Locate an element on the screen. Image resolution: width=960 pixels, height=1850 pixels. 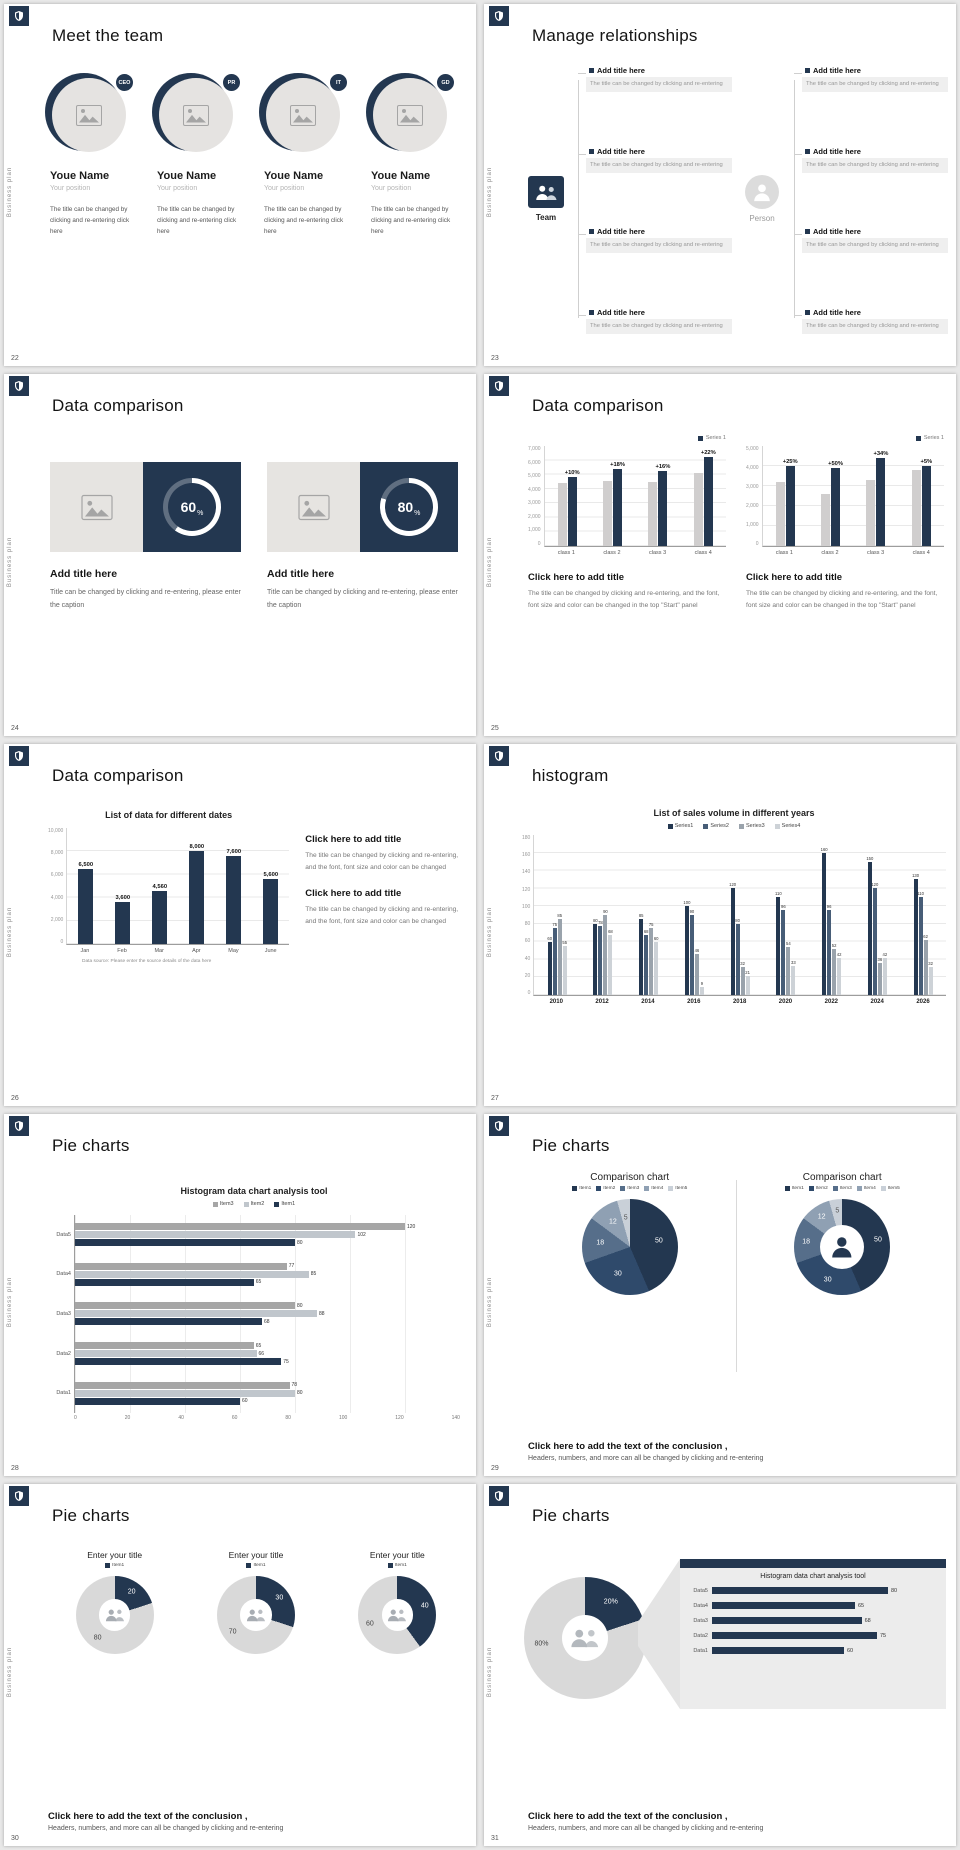
bar-Series 1: +34% is located at coordinates (880, 498).